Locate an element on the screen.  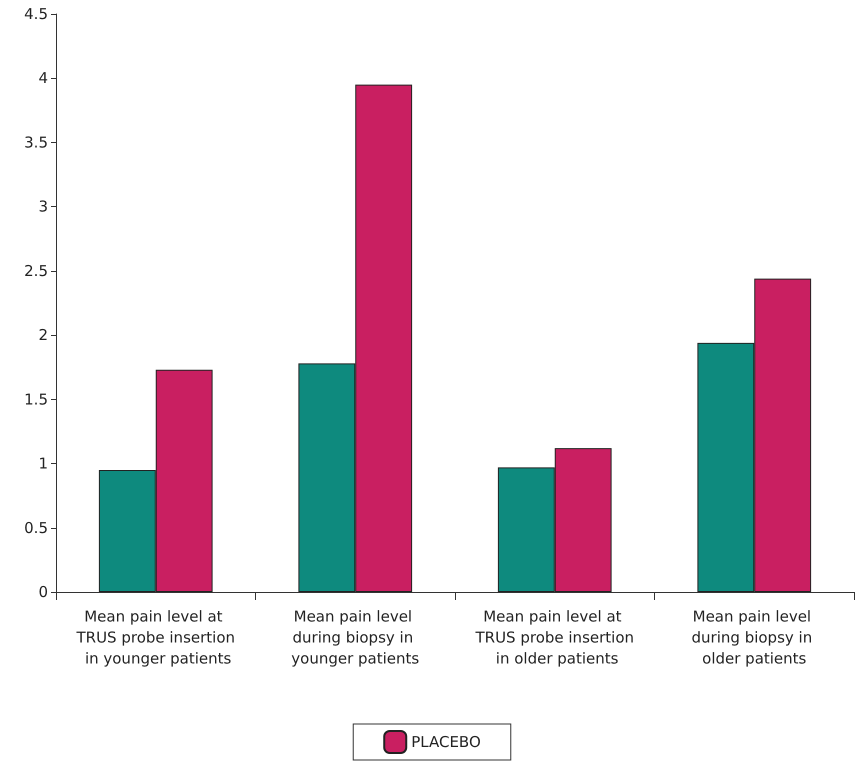
y-tick-label: 0.5 is located at coordinates (36, 527).